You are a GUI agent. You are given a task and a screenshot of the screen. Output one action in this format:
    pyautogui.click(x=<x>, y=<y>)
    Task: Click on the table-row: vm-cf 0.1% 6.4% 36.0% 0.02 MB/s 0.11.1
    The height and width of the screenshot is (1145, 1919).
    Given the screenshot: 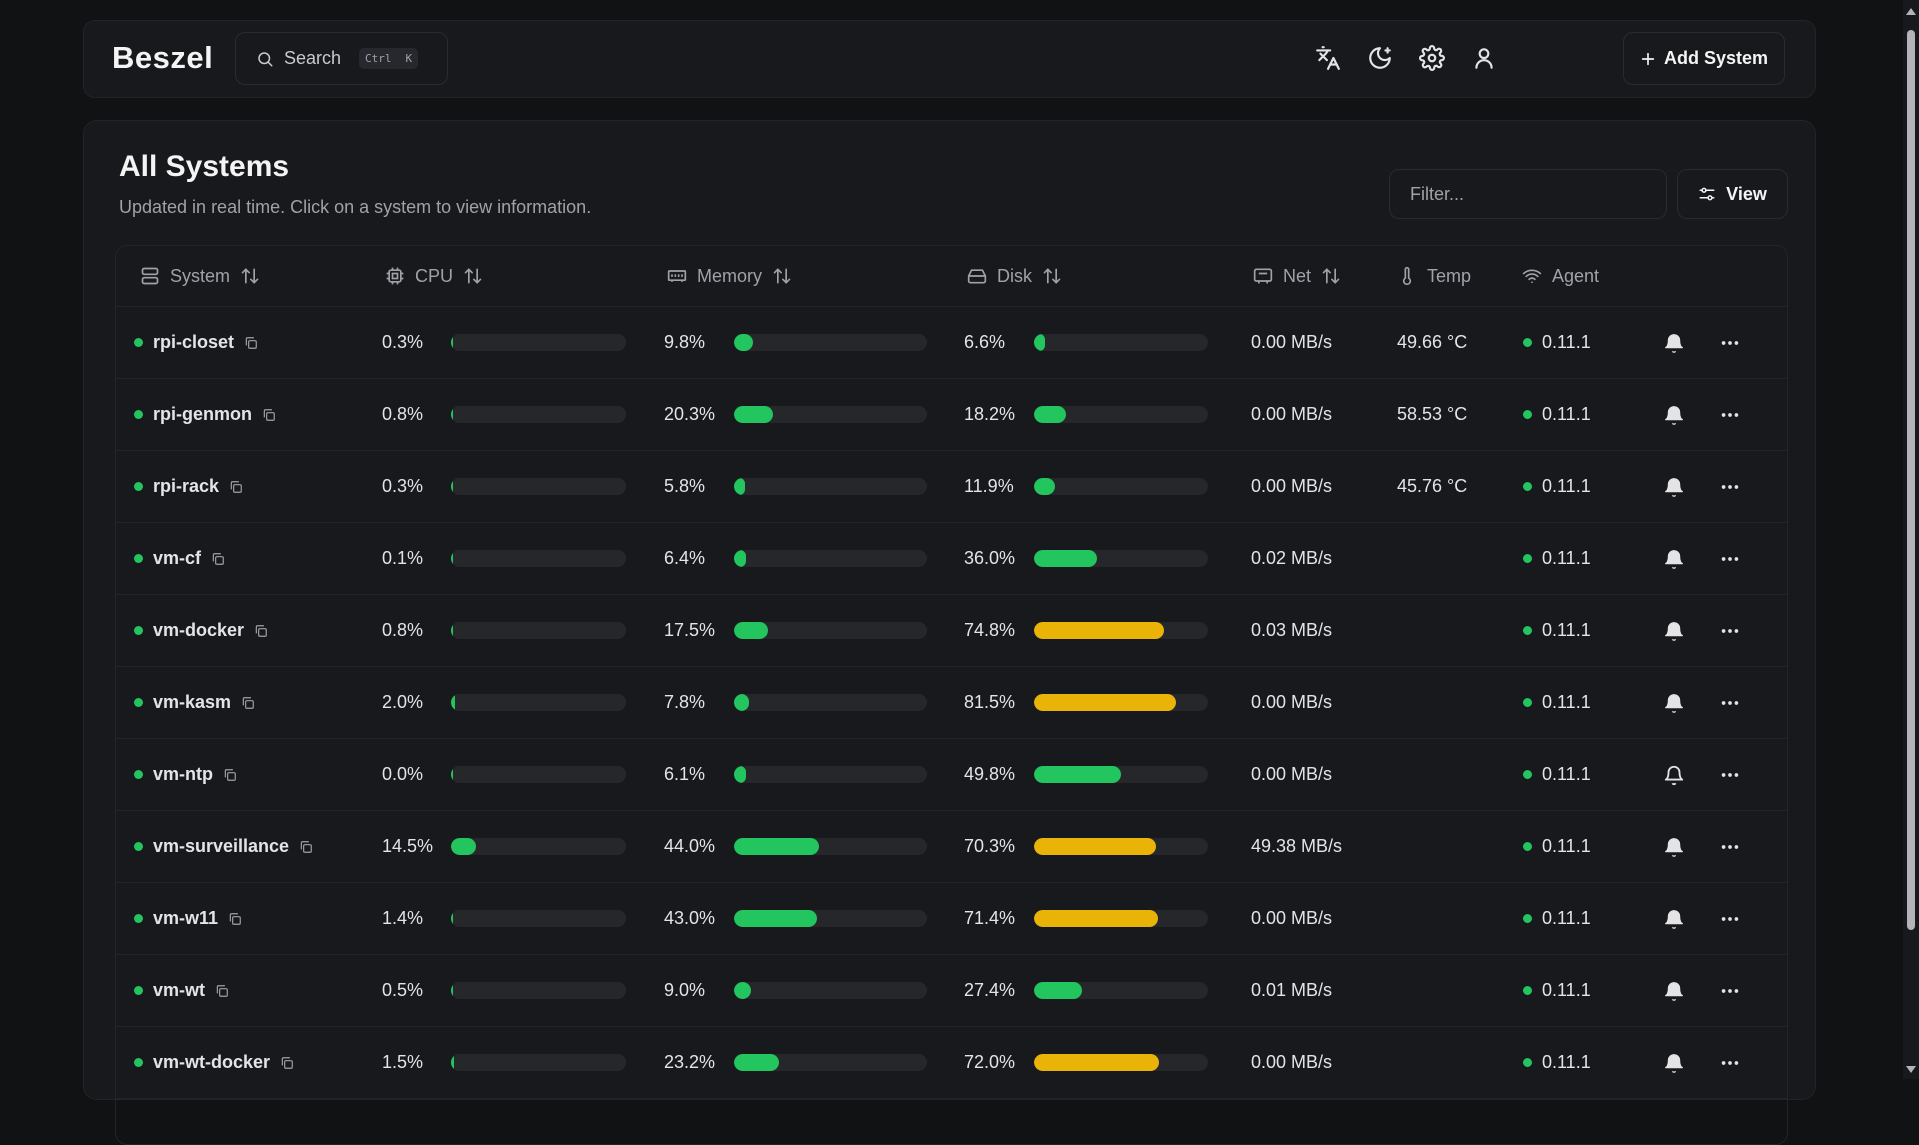 What is the action you would take?
    pyautogui.click(x=951, y=559)
    